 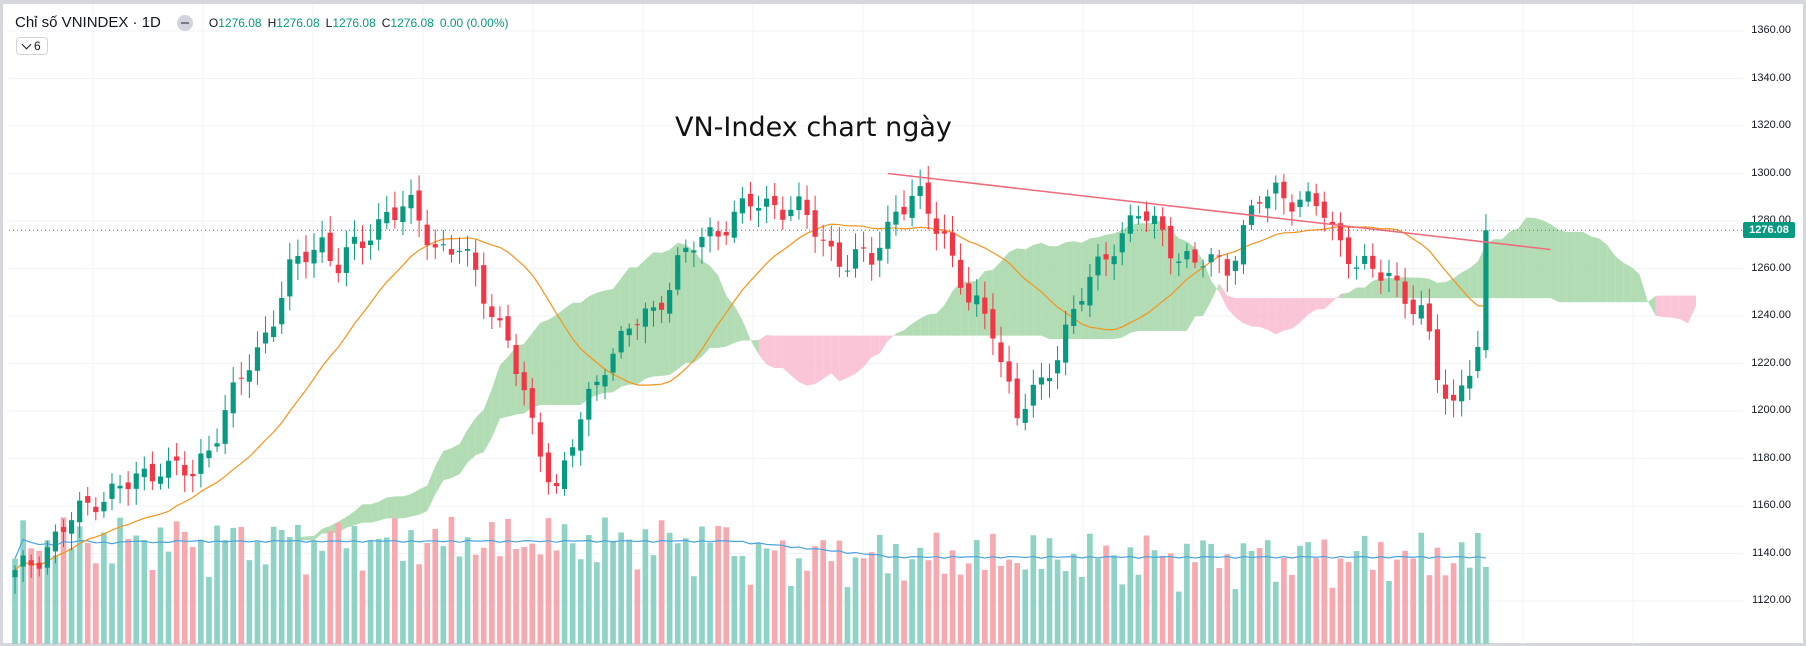 What do you see at coordinates (213, 22) in the screenshot?
I see `open-key: O` at bounding box center [213, 22].